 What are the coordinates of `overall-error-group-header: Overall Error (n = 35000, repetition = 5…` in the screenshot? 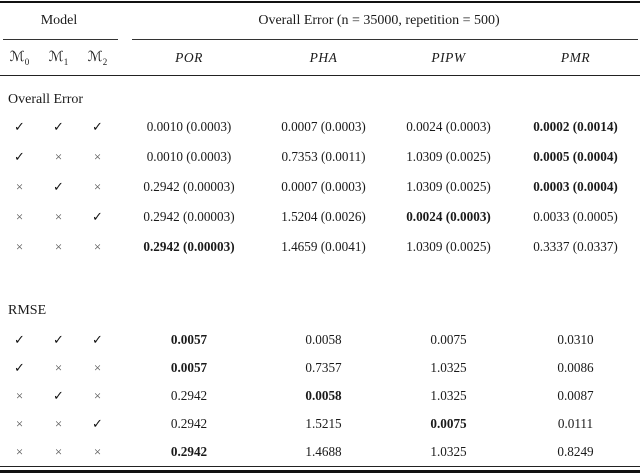 It's located at (379, 20).